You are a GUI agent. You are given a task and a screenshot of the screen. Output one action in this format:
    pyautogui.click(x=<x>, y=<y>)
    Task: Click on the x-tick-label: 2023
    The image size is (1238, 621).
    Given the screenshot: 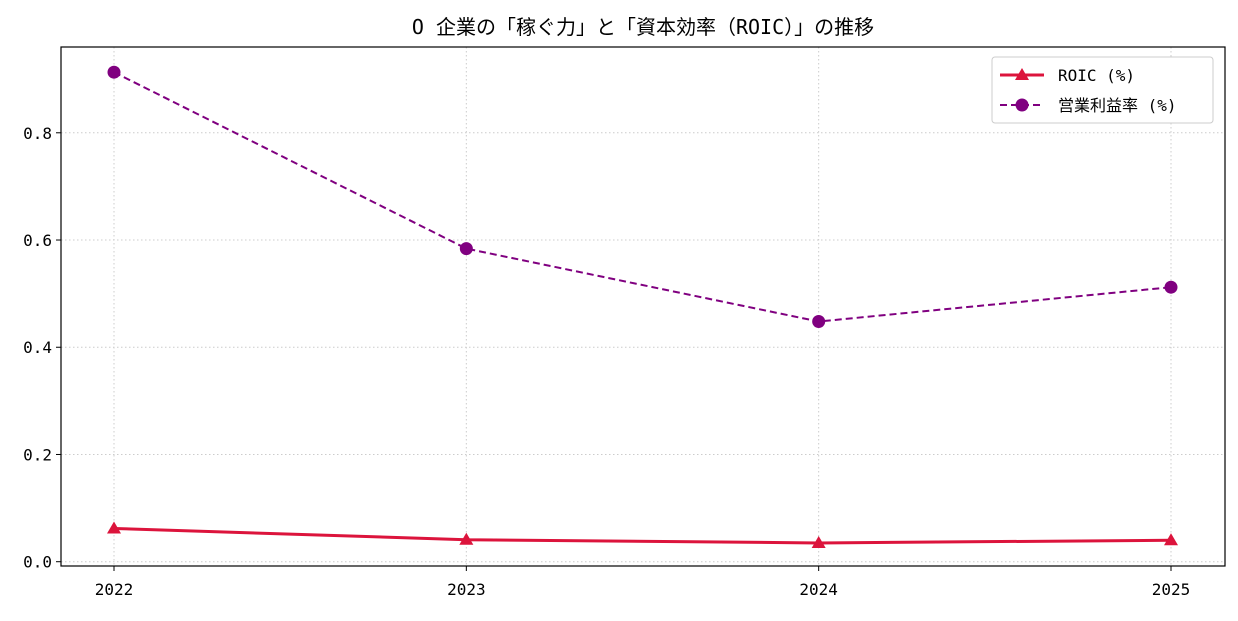 What is the action you would take?
    pyautogui.click(x=466, y=589)
    